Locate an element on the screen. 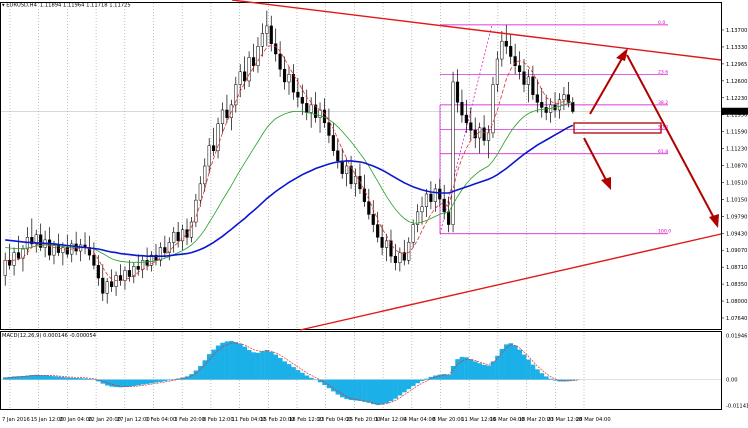  fib-level-label: 38.2 is located at coordinates (663, 103).